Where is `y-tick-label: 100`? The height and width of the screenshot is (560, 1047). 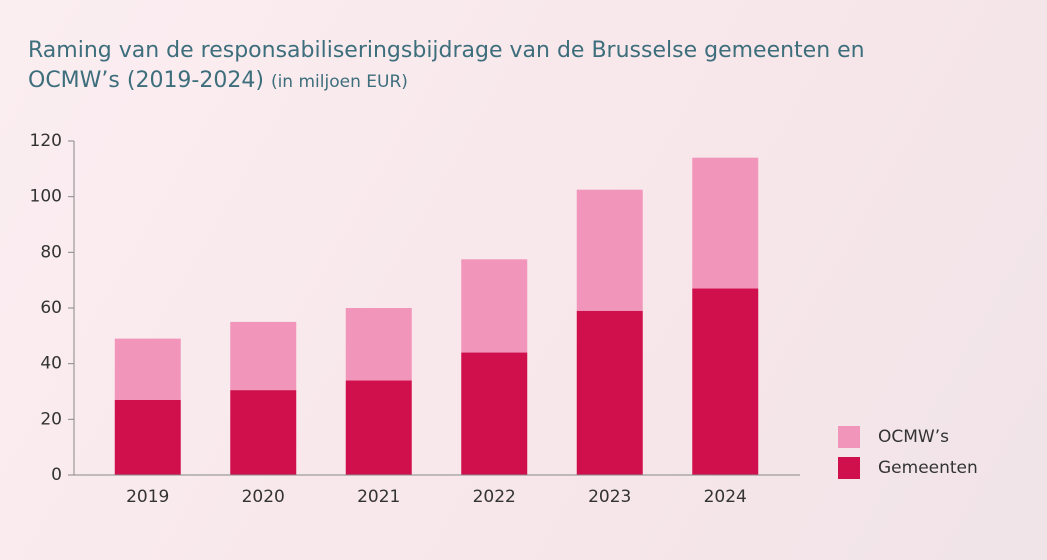
y-tick-label: 100 is located at coordinates (46, 197).